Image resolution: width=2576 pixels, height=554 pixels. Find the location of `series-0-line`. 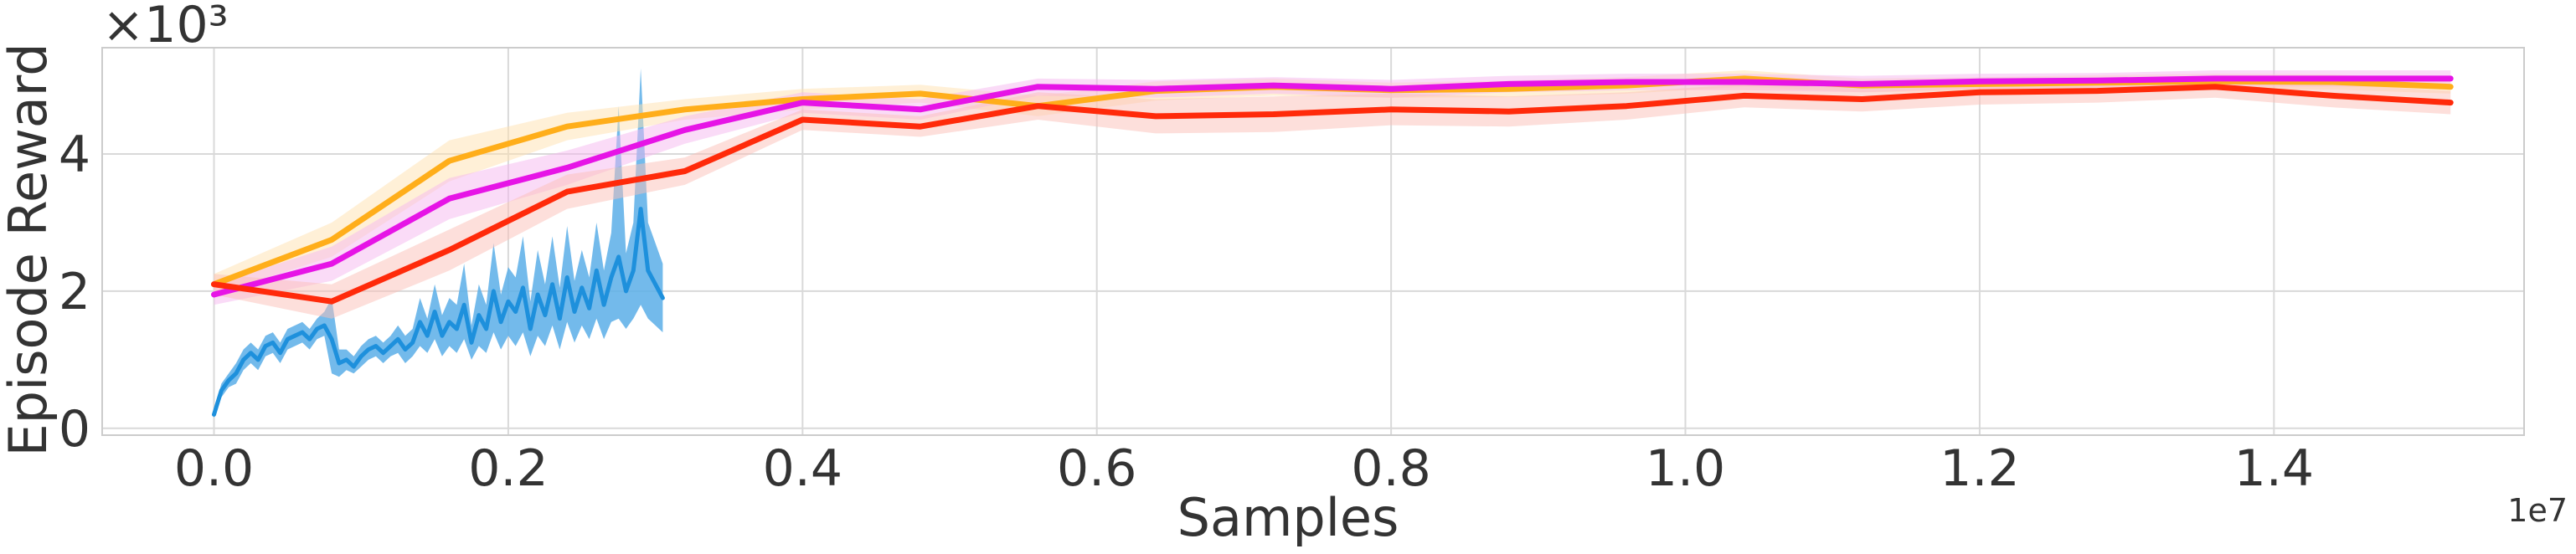

series-0-line is located at coordinates (438, 312).